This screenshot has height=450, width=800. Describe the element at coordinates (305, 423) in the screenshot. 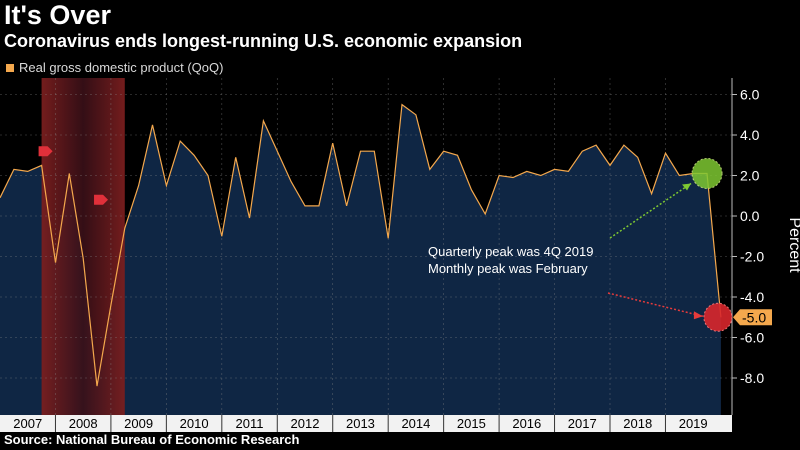

I see `x-tick-label: 2012` at that location.